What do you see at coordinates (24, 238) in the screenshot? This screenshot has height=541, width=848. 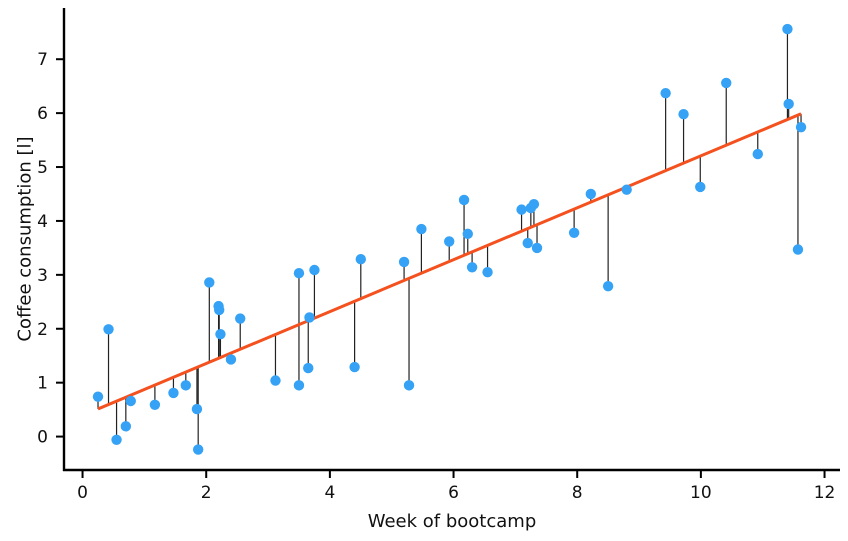 I see `y-axis-label: Coffee consumption [l]` at bounding box center [24, 238].